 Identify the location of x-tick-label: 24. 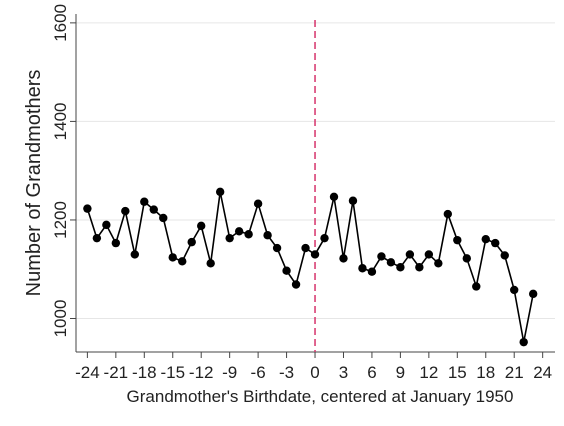
(542, 372).